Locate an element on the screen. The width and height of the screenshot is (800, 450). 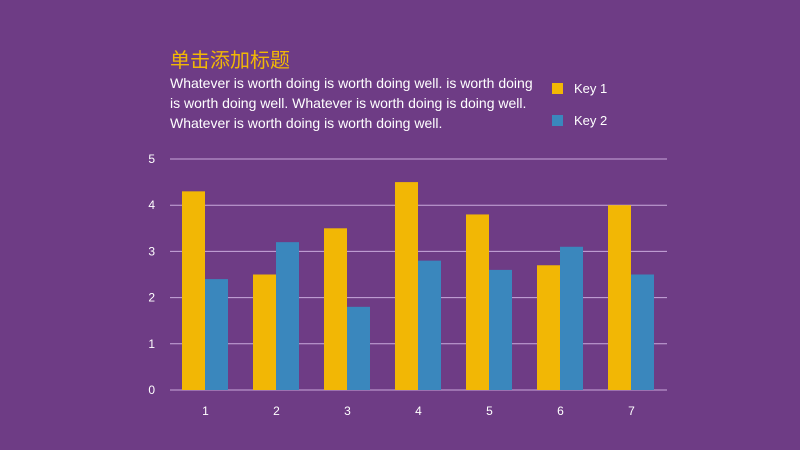
legend-item-key-2: Key 2 is located at coordinates (579, 120).